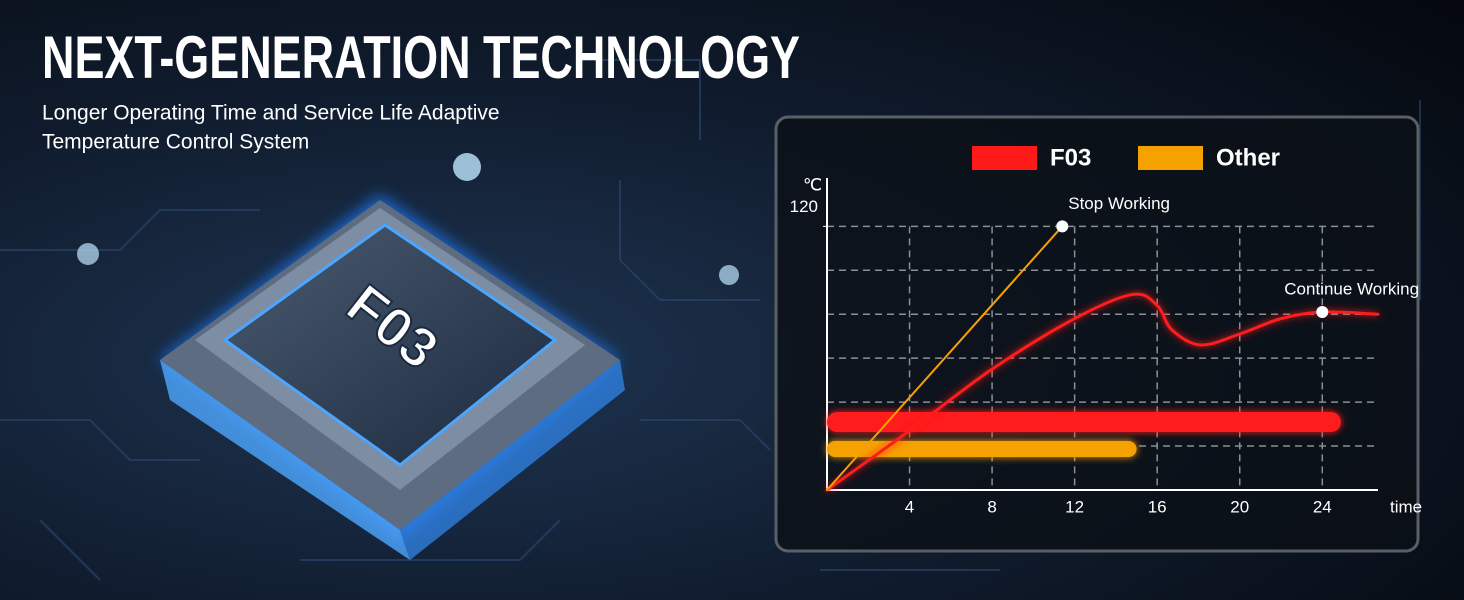 The width and height of the screenshot is (1464, 600). Describe the element at coordinates (909, 506) in the screenshot. I see `x-tick-label: 4` at that location.